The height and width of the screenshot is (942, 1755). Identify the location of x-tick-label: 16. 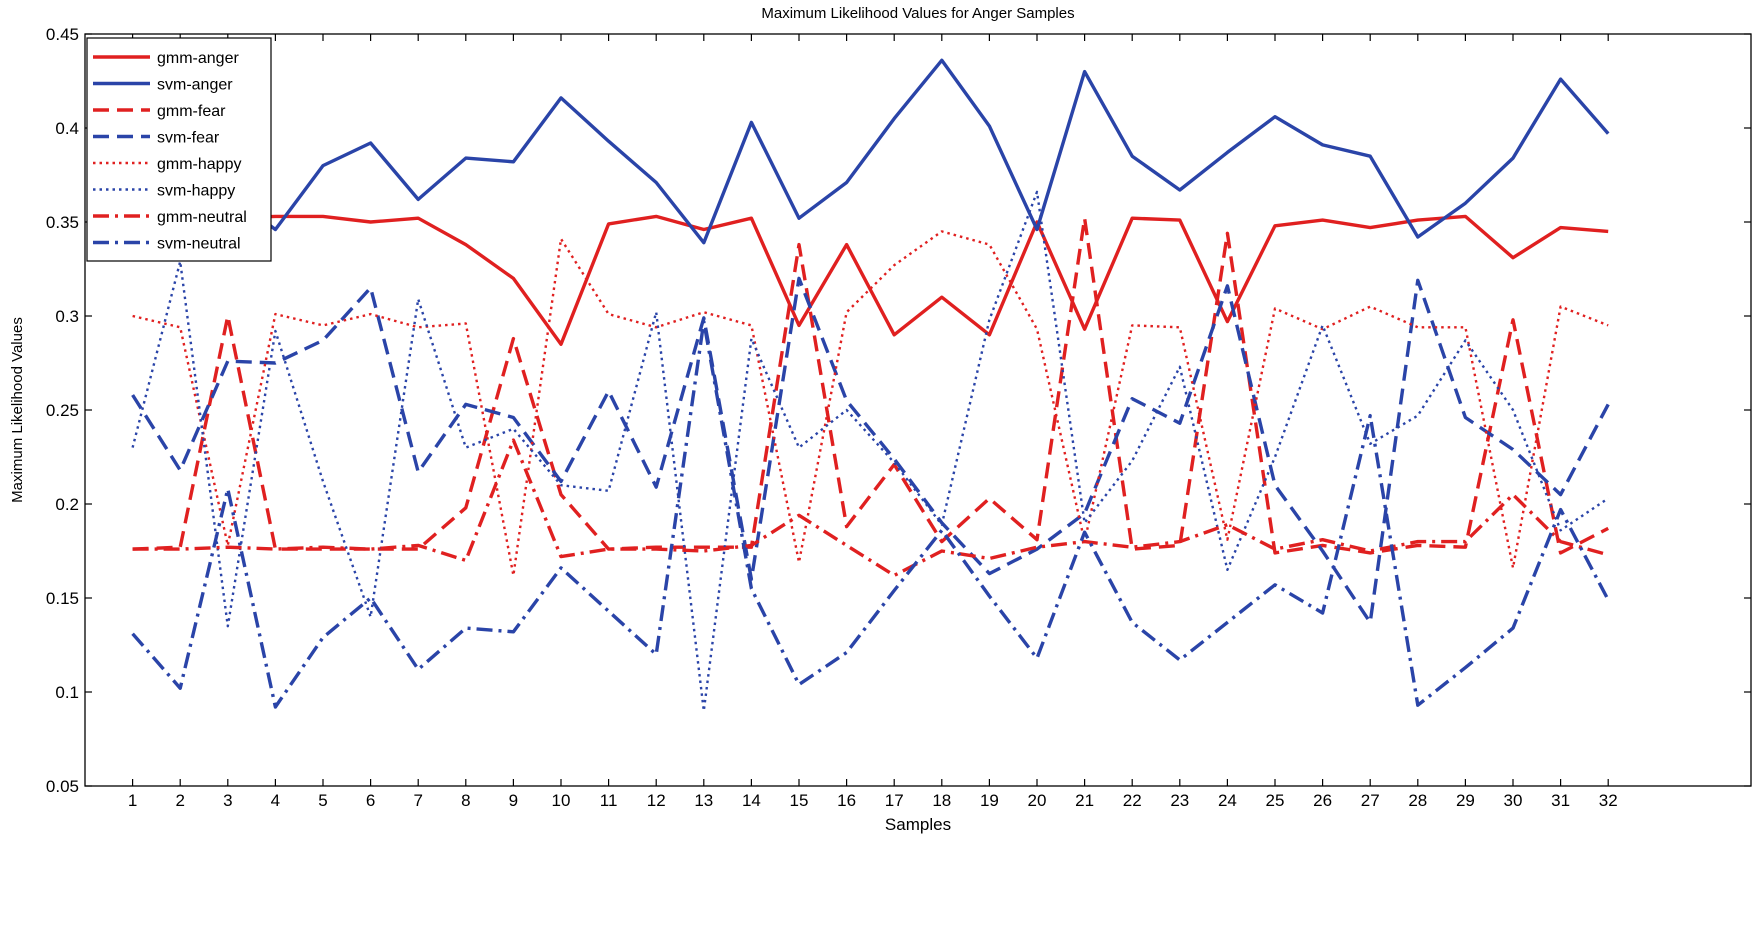
(846, 800).